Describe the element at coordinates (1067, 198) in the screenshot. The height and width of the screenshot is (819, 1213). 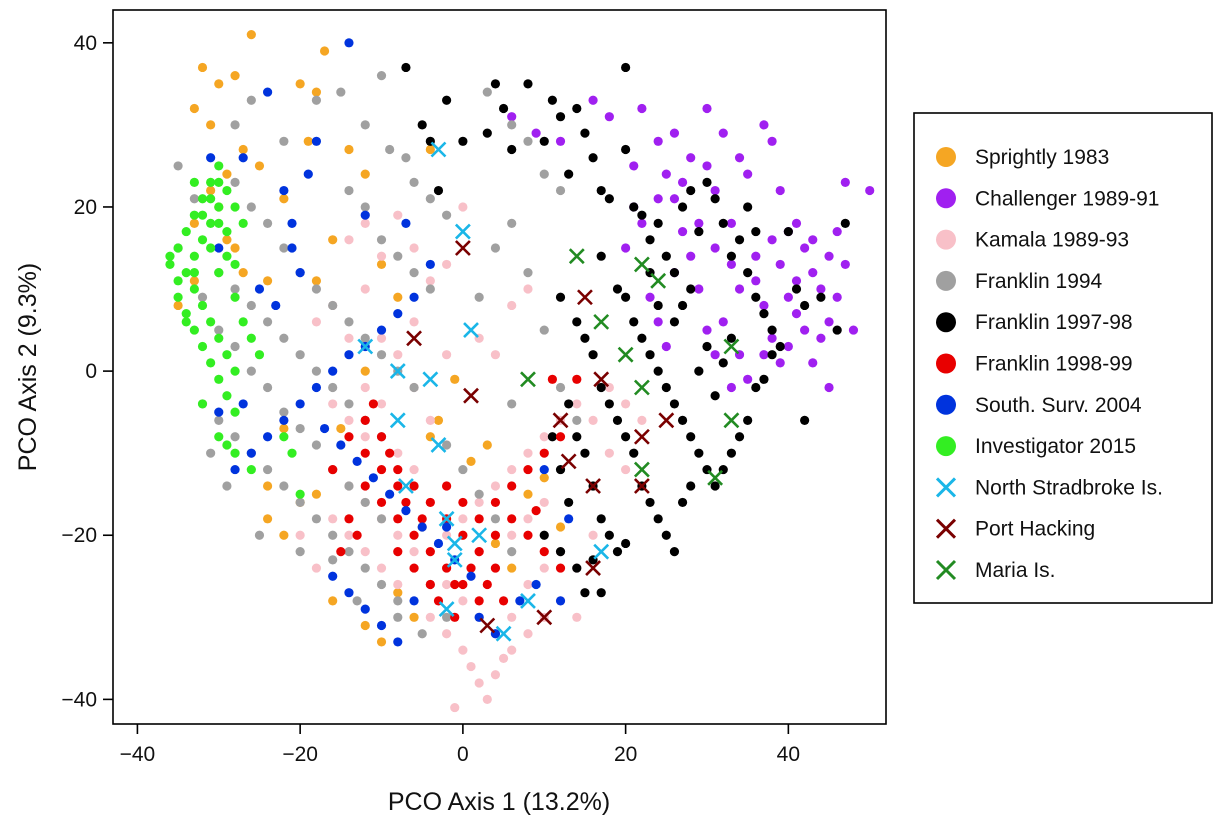
I see `legend-label: Challenger 1989-91` at that location.